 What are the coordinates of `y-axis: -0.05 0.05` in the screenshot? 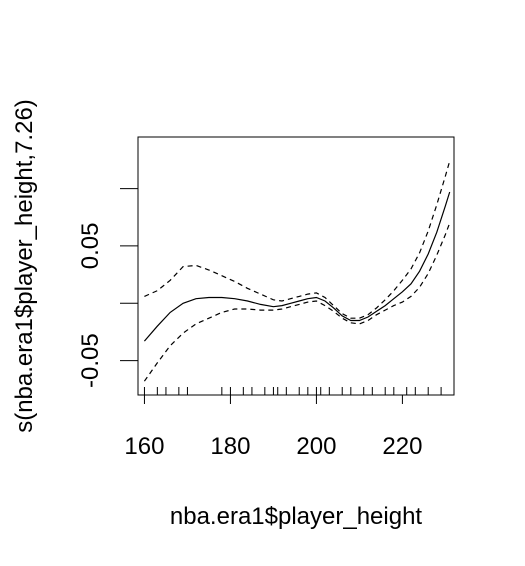 It's located at (108, 288).